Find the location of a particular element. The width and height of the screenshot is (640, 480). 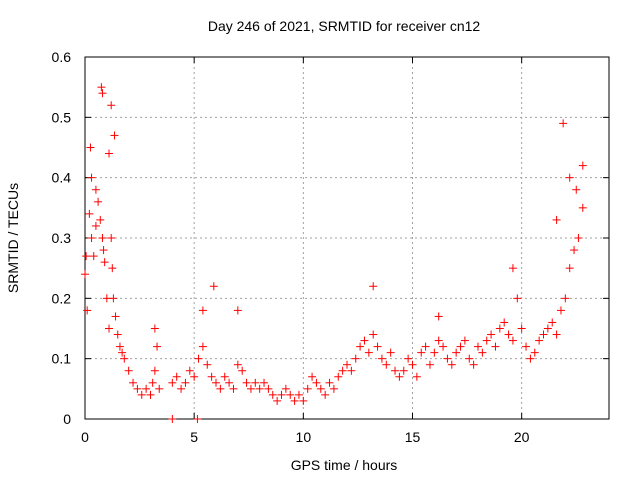

y-axis-label: SRMTID / TECUs is located at coordinates (13, 238).